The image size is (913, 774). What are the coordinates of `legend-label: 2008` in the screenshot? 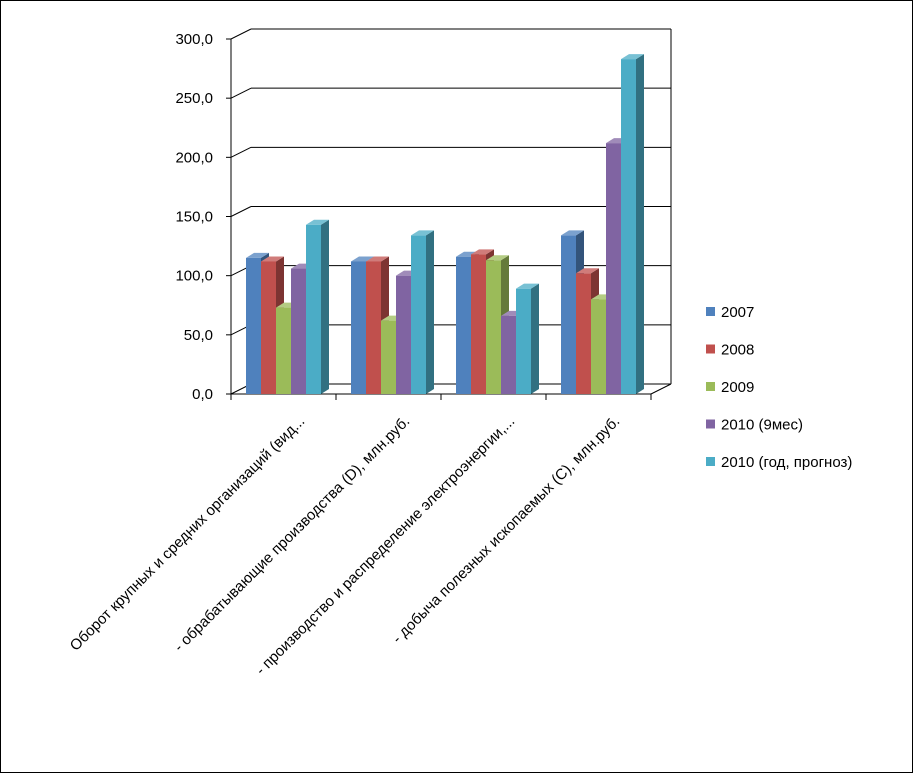 It's located at (737, 350).